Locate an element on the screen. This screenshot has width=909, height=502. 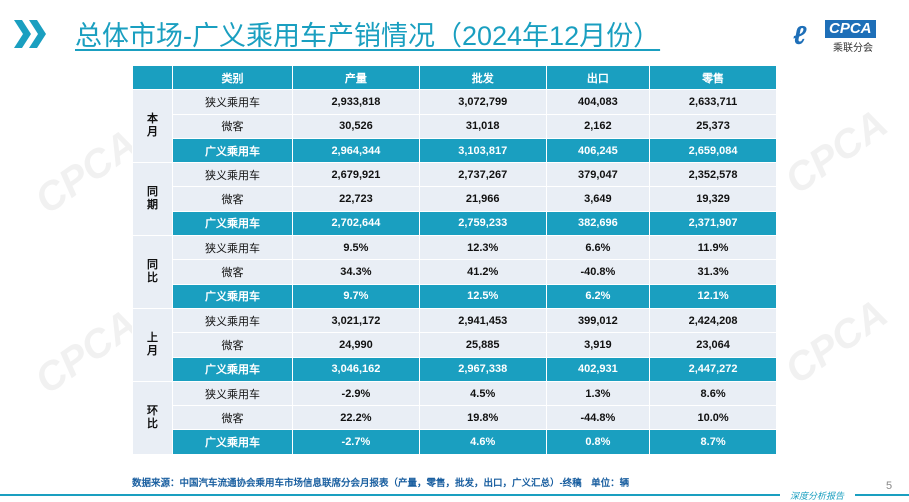
value-cell: 22,723 is located at coordinates (356, 199).